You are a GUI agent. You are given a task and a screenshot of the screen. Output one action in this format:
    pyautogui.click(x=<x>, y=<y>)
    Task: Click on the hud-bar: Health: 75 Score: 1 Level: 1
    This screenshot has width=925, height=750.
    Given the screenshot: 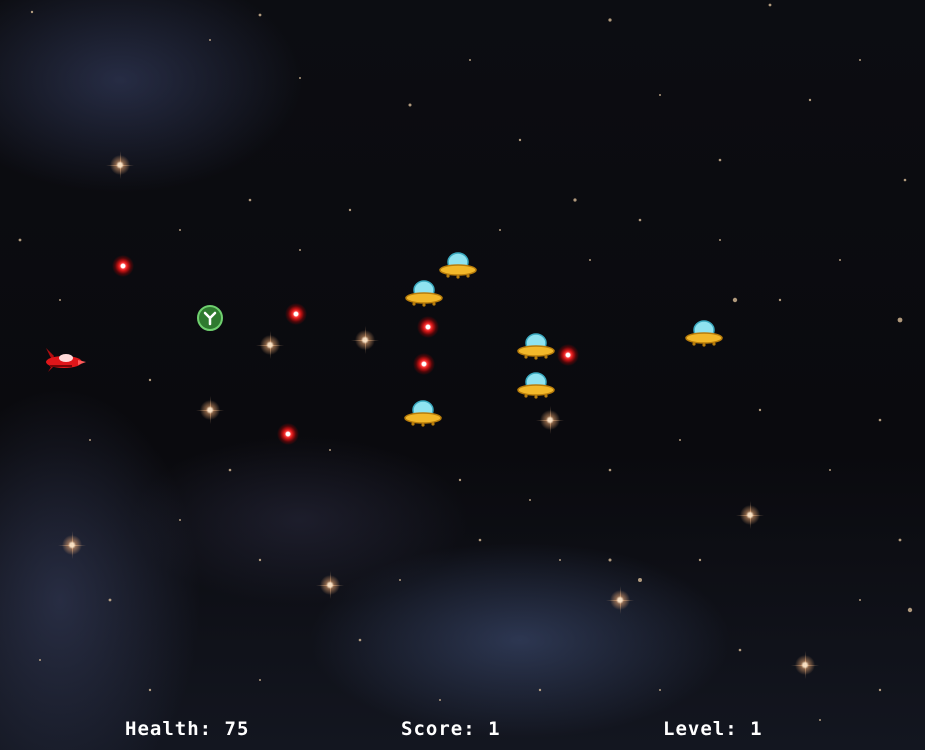 What is the action you would take?
    pyautogui.click(x=462, y=730)
    